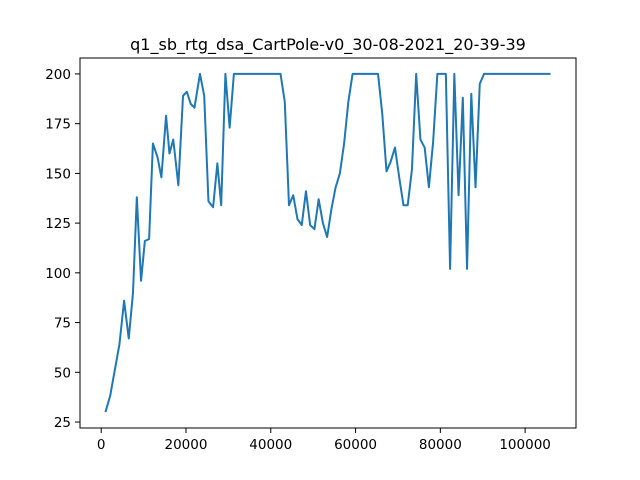 The image size is (640, 480). Describe the element at coordinates (440, 445) in the screenshot. I see `x-tick-label: 80000` at that location.